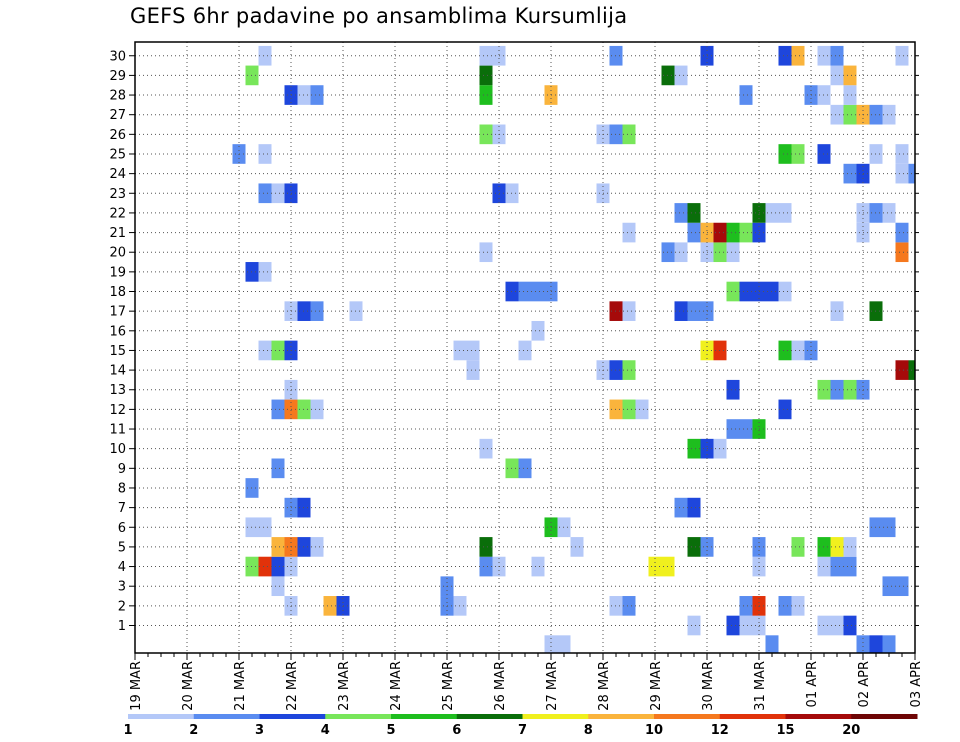 This screenshot has height=742, width=960. What do you see at coordinates (117, 410) in the screenshot?
I see `y-tick-label: 12` at bounding box center [117, 410].